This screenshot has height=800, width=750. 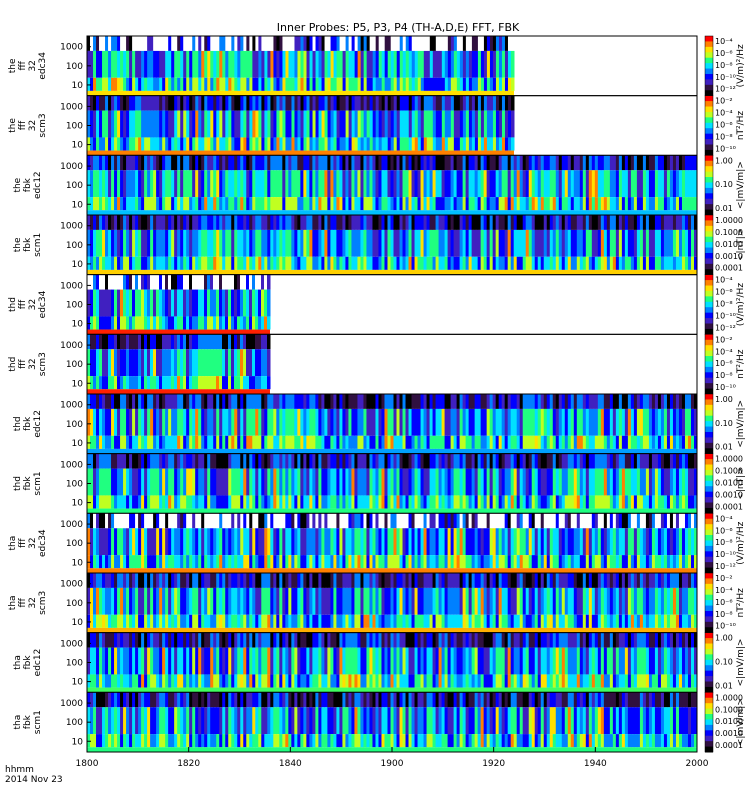 I want to click on colorbar-label: 10⁻⁸, so click(x=724, y=65).